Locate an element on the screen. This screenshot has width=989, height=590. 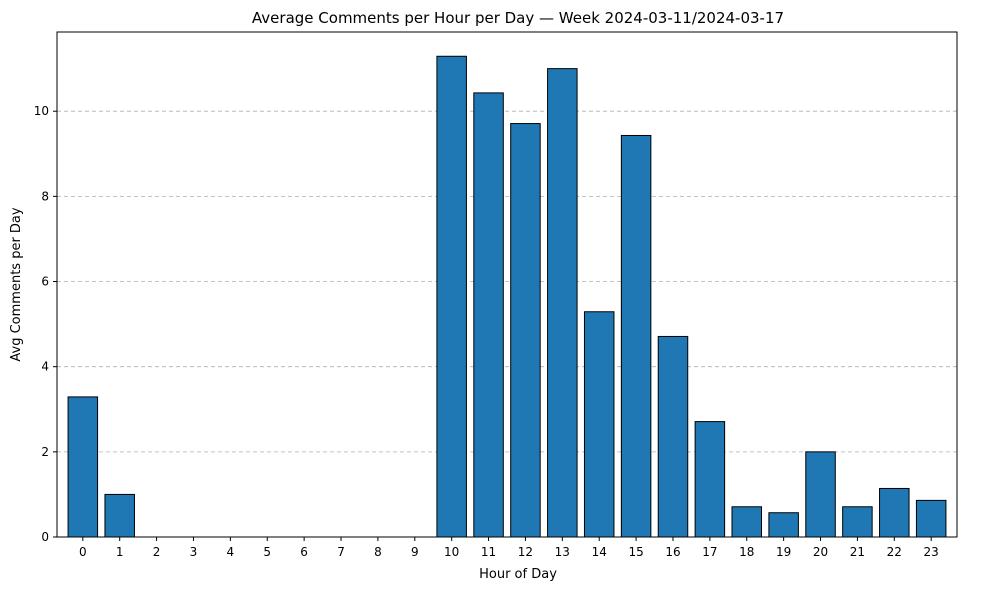
x-tick-label: 21 is located at coordinates (857, 552).